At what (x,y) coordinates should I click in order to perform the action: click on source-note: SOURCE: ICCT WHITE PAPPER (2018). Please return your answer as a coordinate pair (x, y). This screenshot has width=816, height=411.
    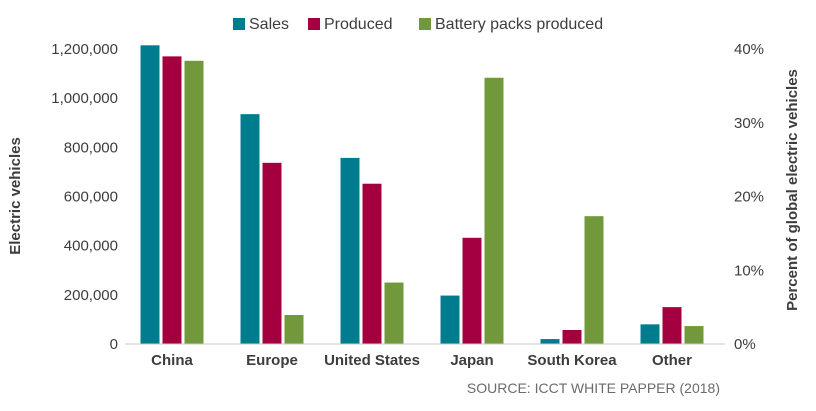
    Looking at the image, I should click on (593, 388).